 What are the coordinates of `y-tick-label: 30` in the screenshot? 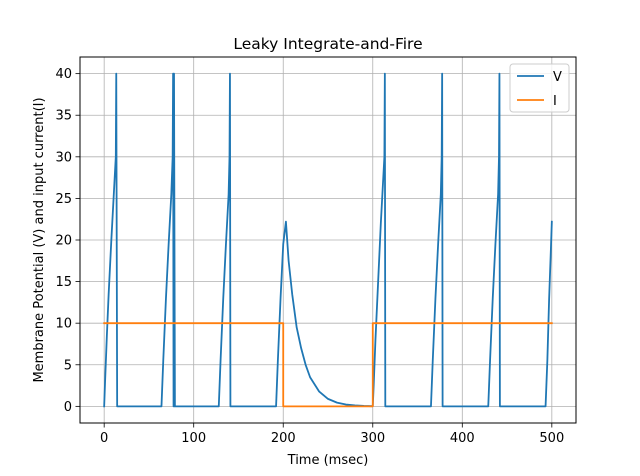 It's located at (63, 157).